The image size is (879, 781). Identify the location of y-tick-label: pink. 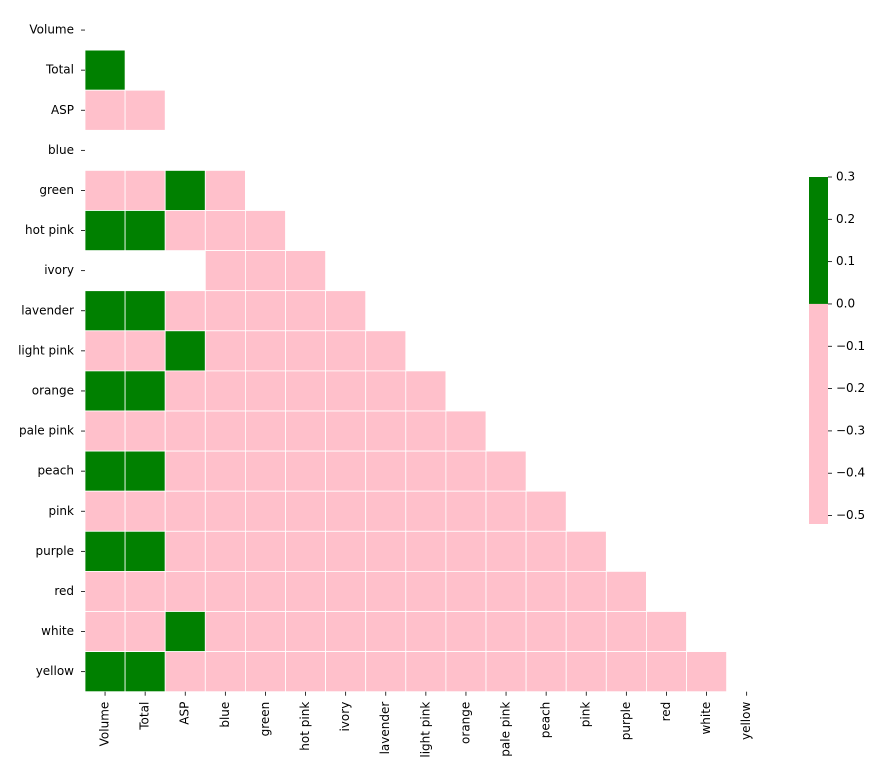
(61, 511).